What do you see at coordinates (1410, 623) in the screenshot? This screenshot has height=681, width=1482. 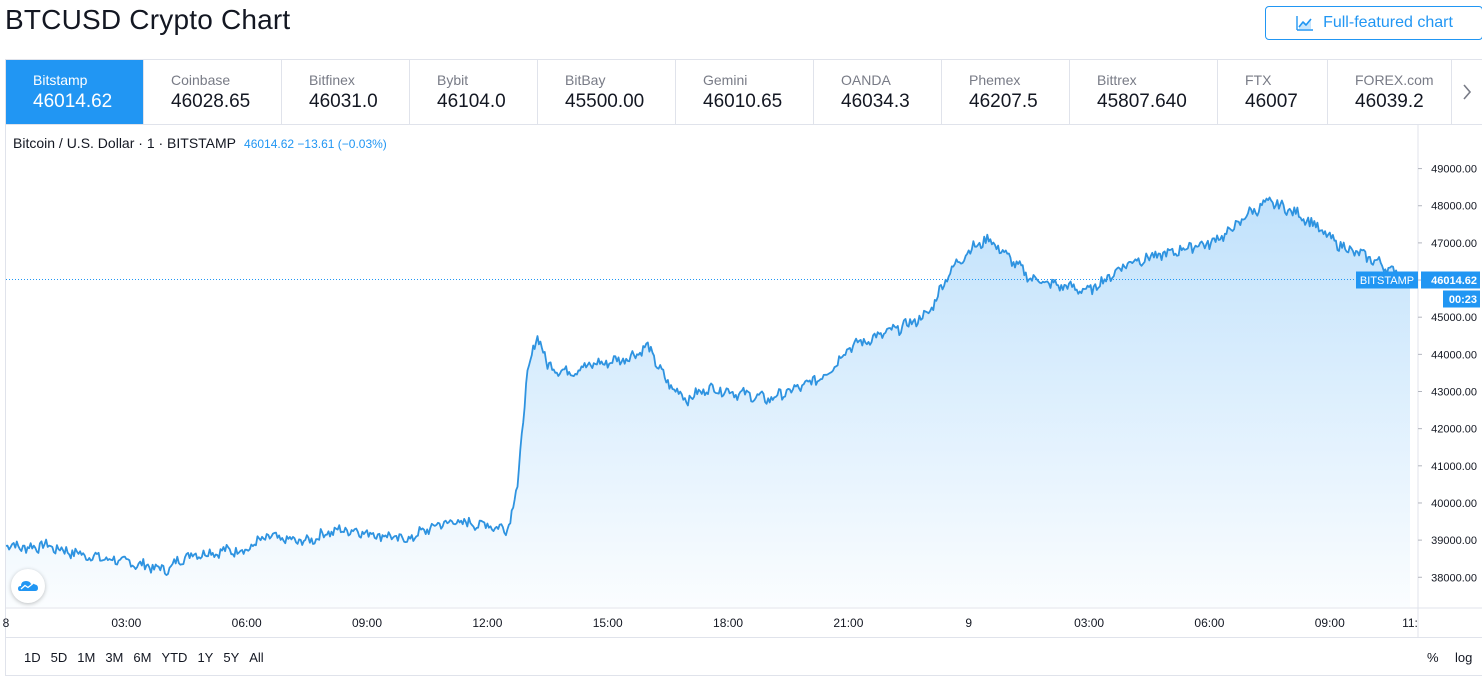 I see `x-tick-label: 11:` at bounding box center [1410, 623].